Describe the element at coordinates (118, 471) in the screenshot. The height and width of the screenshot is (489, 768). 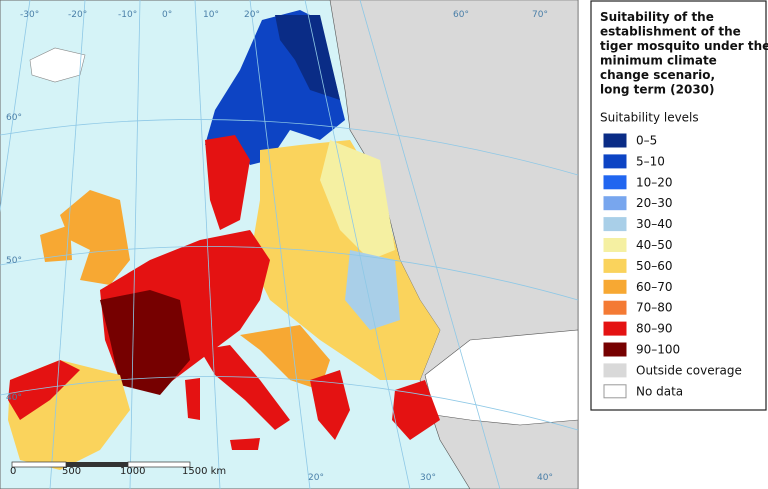
I see `scale-labels: 0 500 1000 1500 km` at that location.